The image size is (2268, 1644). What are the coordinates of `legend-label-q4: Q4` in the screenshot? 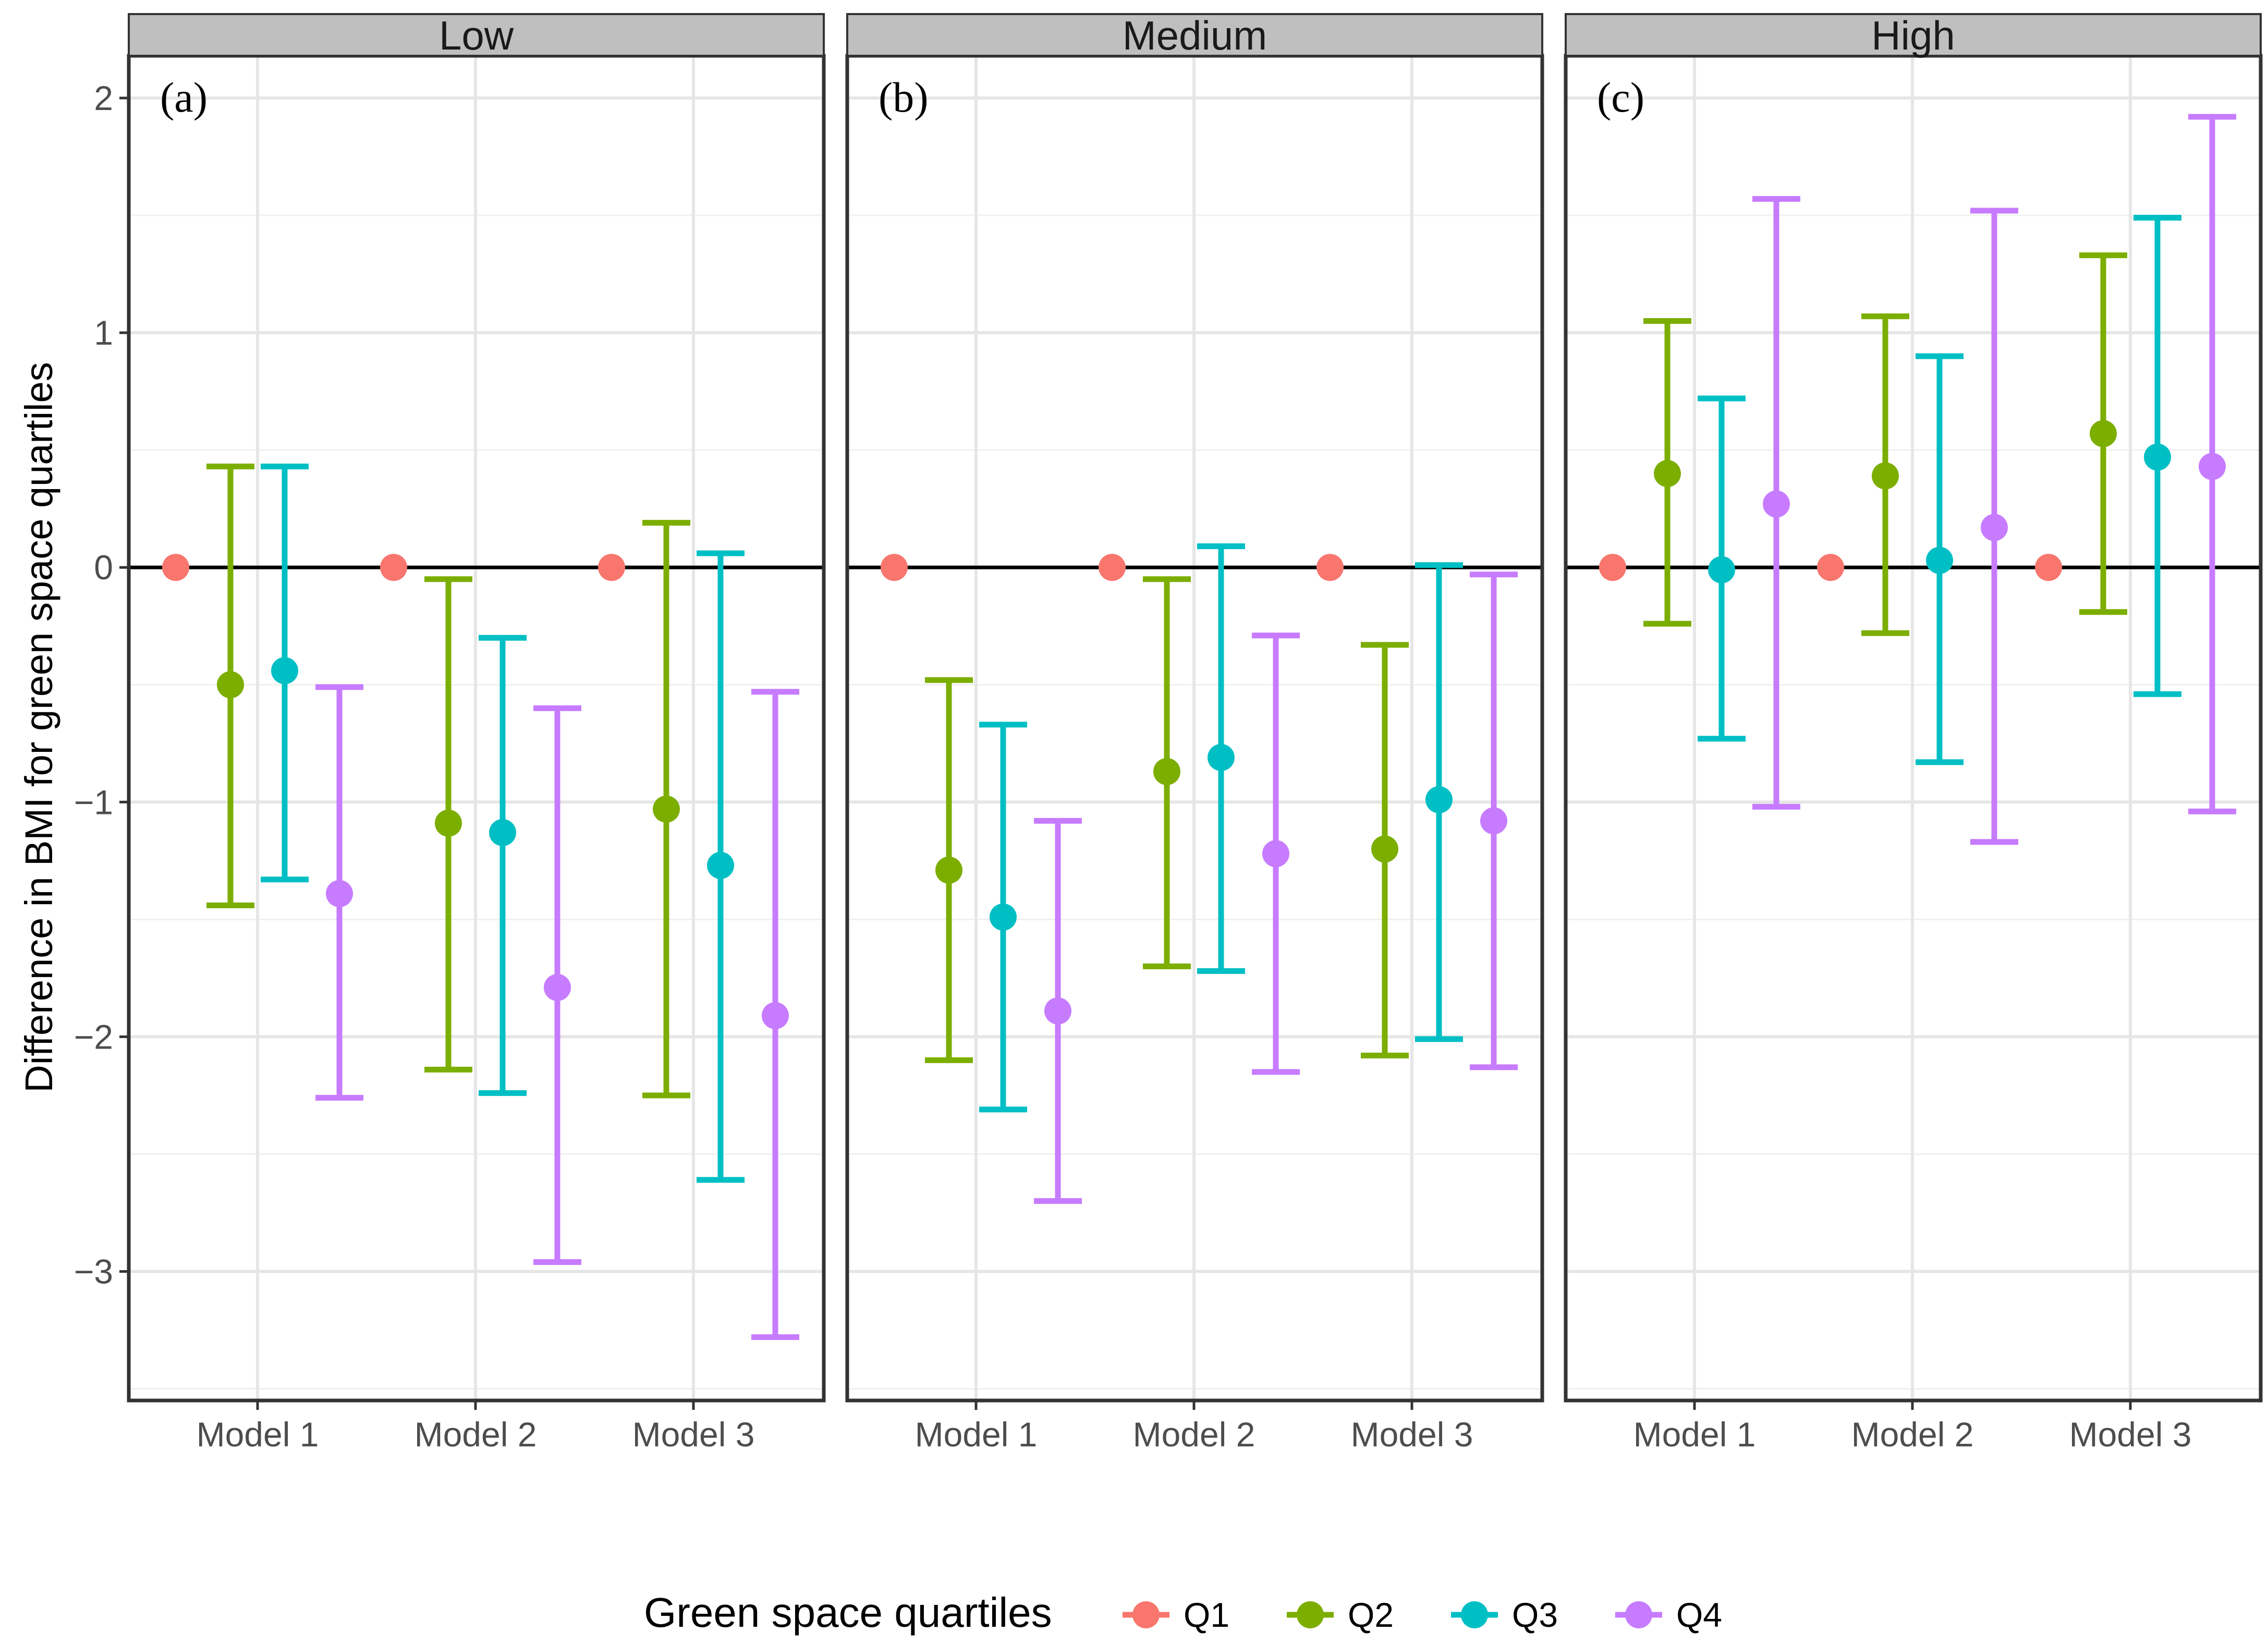 It's located at (1699, 1615).